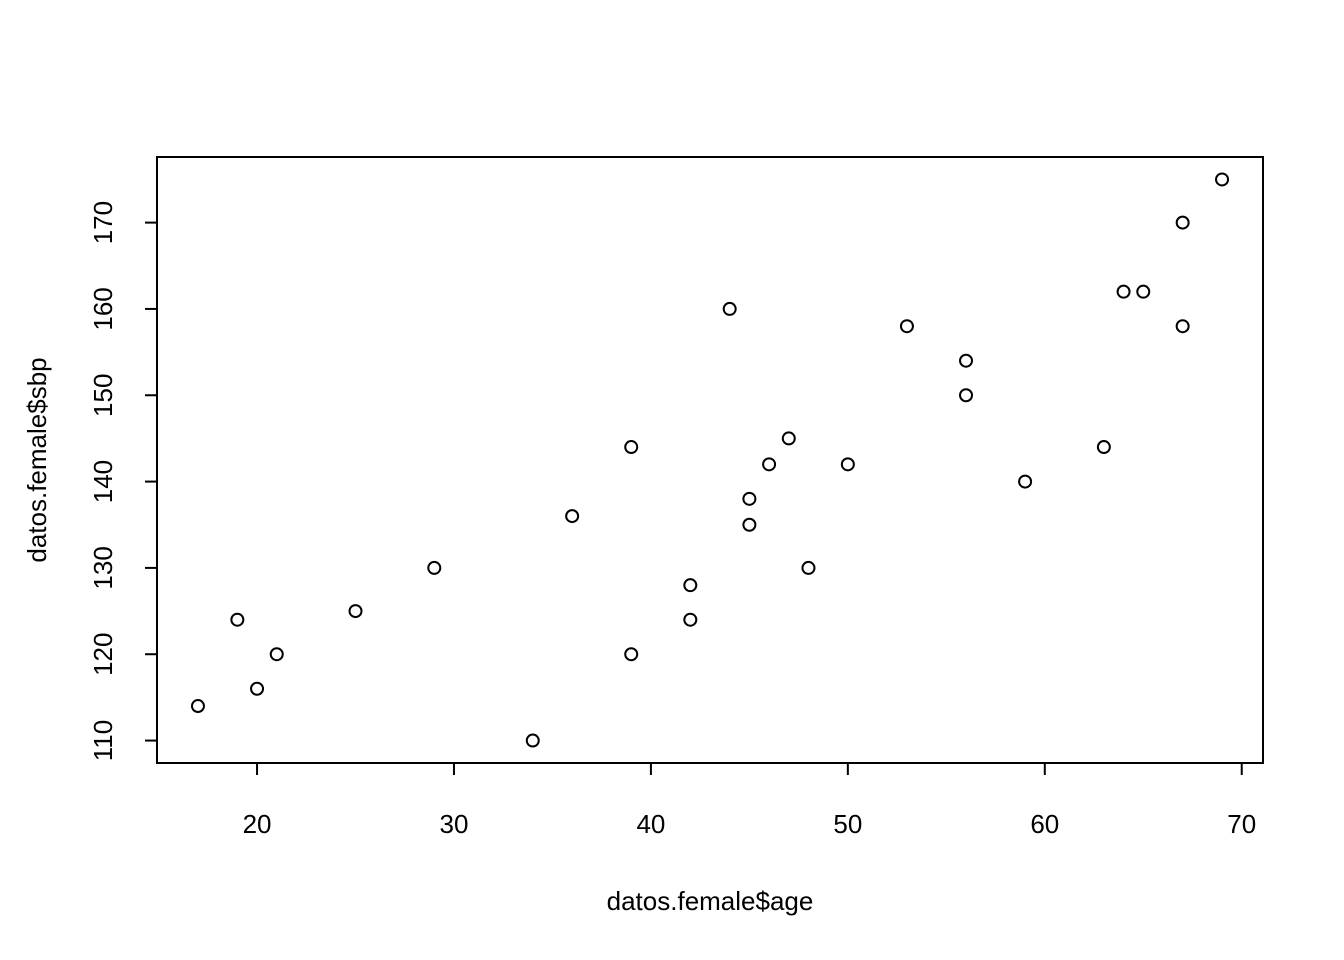 The height and width of the screenshot is (960, 1344). Describe the element at coordinates (37, 459) in the screenshot. I see `y-axis-label: datos.female$sbp` at that location.